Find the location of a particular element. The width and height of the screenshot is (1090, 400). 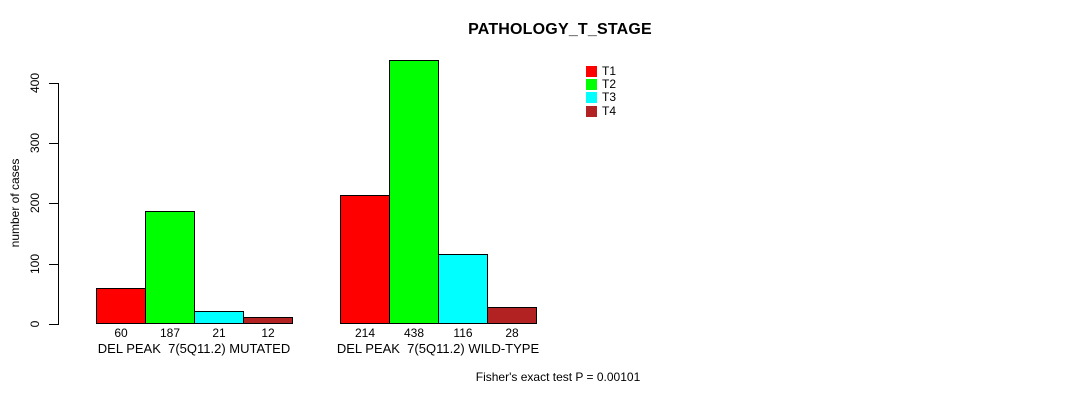

legend-item-t4: T4 is located at coordinates (601, 110).